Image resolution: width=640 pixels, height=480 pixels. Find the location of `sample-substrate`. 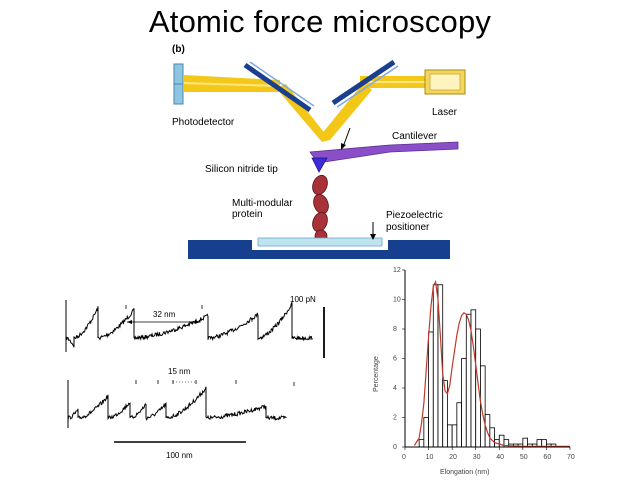

sample-substrate is located at coordinates (320, 242).